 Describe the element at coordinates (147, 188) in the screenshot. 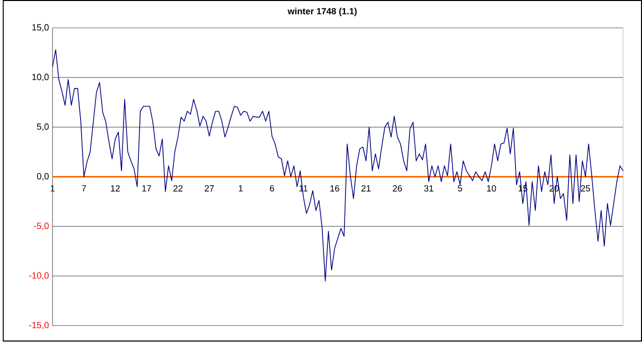

I see `x-tick-label: 17` at that location.